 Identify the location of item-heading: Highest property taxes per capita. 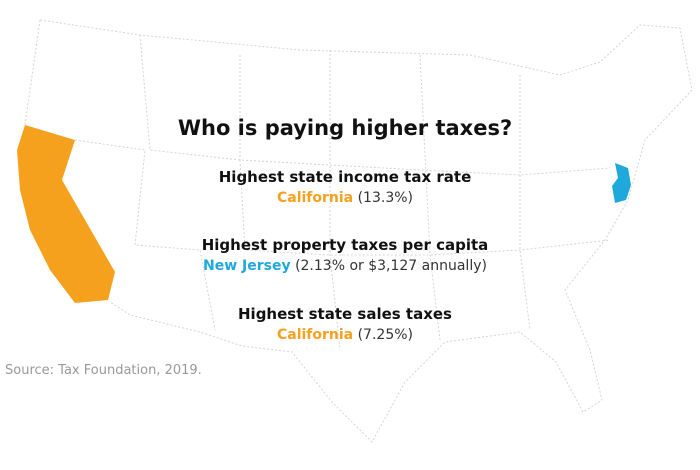
(345, 245).